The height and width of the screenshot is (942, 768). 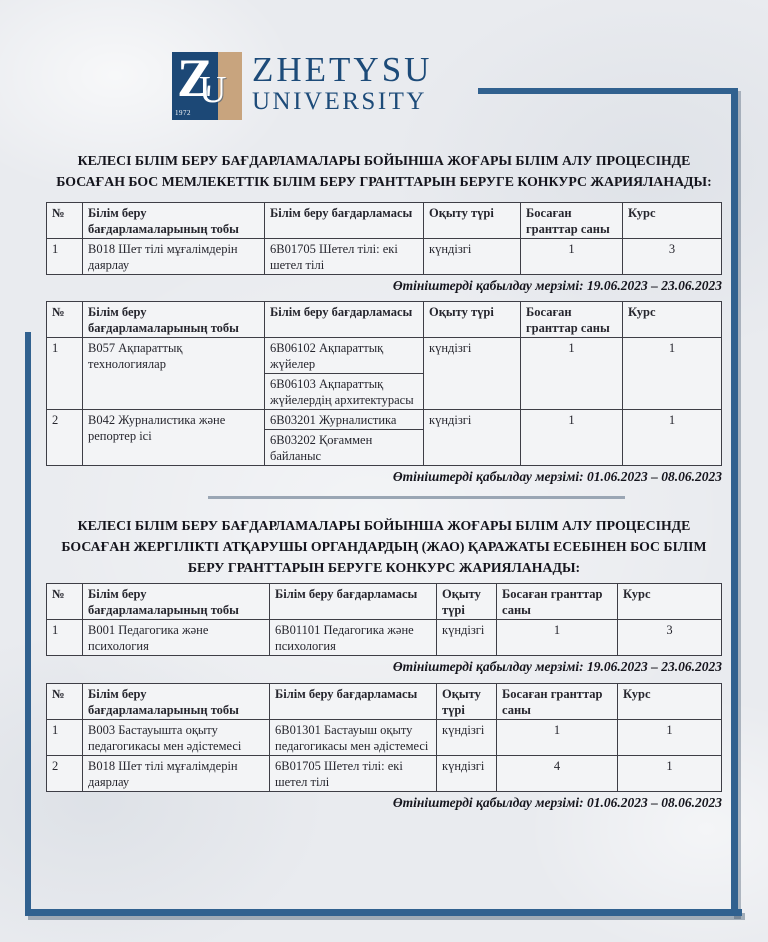 What do you see at coordinates (339, 101) in the screenshot?
I see `logo-word-university: UNIVERSITY` at bounding box center [339, 101].